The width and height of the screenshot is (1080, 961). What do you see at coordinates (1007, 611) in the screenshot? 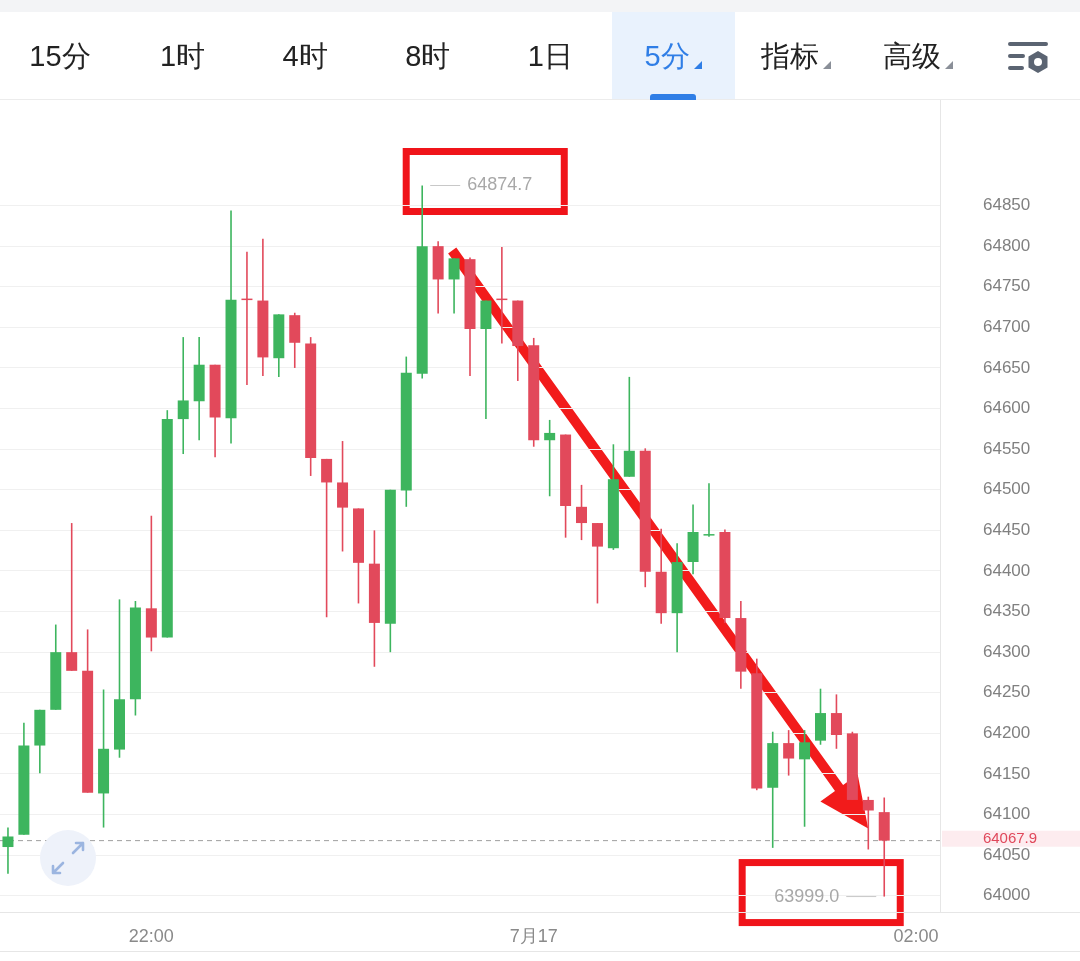
I see `y-tick-label: 64350` at bounding box center [1007, 611].